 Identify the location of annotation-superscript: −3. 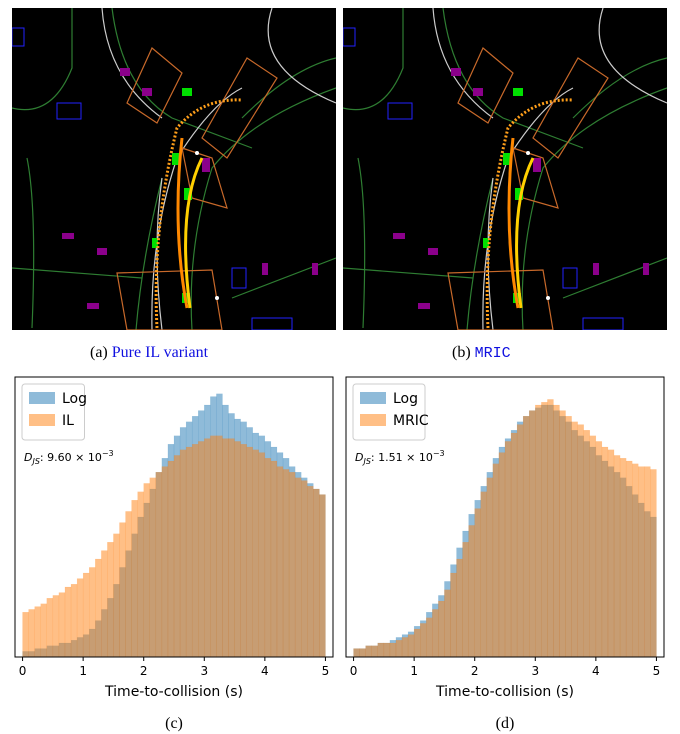
(439, 453).